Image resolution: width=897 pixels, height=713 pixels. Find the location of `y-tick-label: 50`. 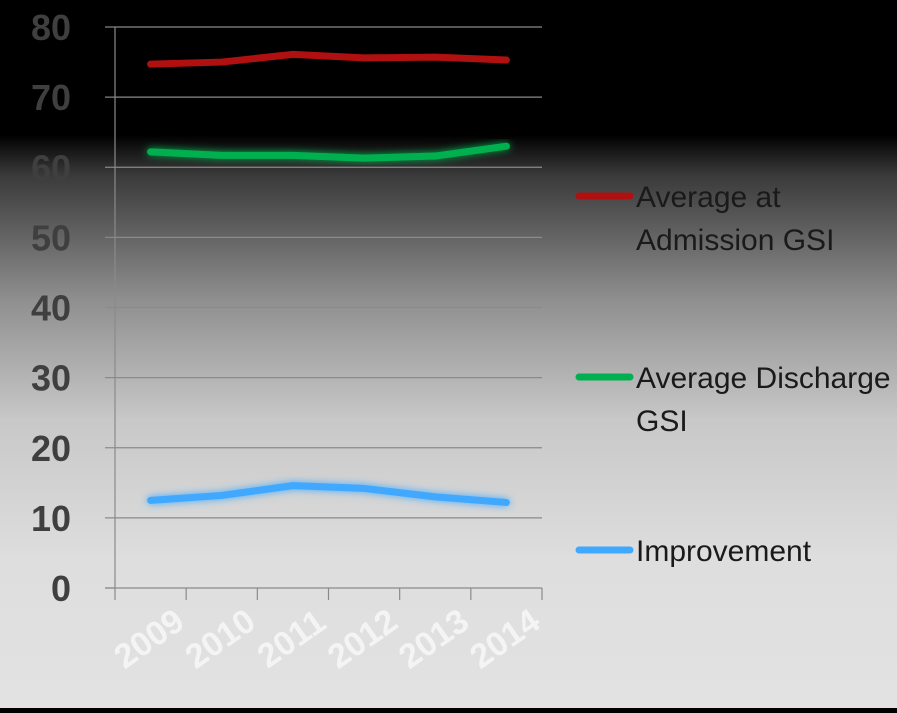

y-tick-label: 50 is located at coordinates (51, 237).